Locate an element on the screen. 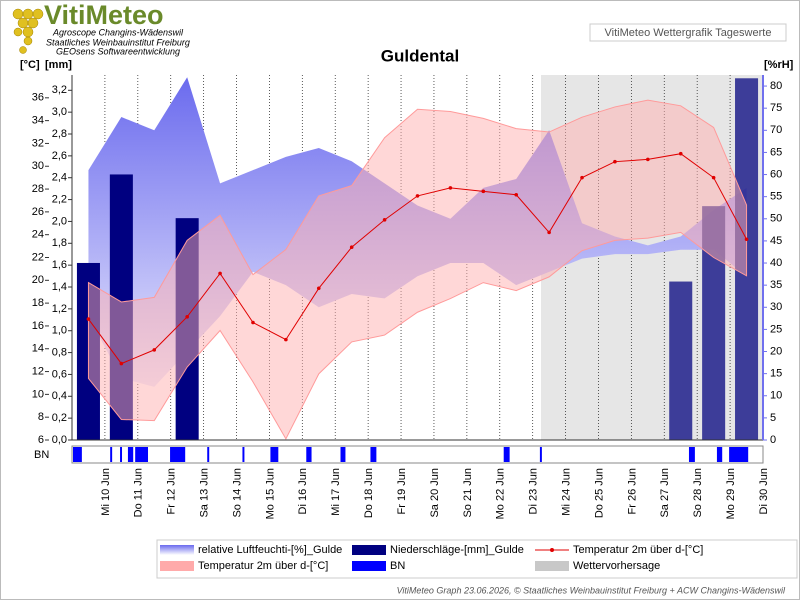  x-tick-label: Di 23 Jun is located at coordinates (534, 491).